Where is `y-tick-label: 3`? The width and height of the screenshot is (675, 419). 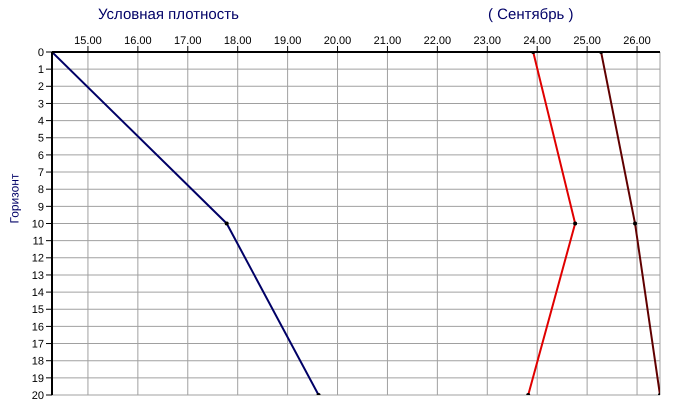 y-tick-label: 3 is located at coordinates (41, 104).